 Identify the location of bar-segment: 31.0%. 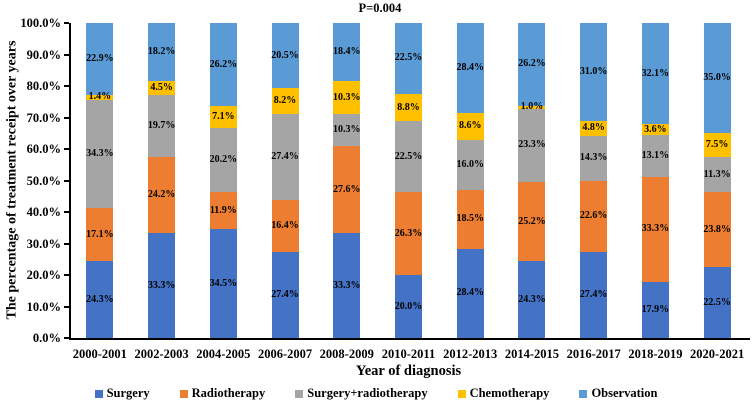
(593, 72).